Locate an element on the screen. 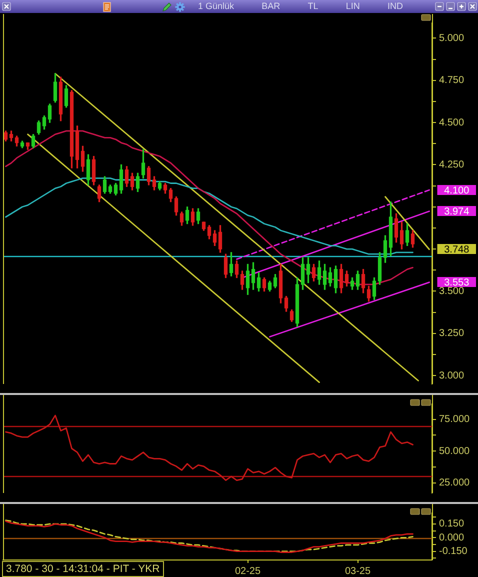 The image size is (478, 577). y-tick-label: 75.000 is located at coordinates (454, 420).